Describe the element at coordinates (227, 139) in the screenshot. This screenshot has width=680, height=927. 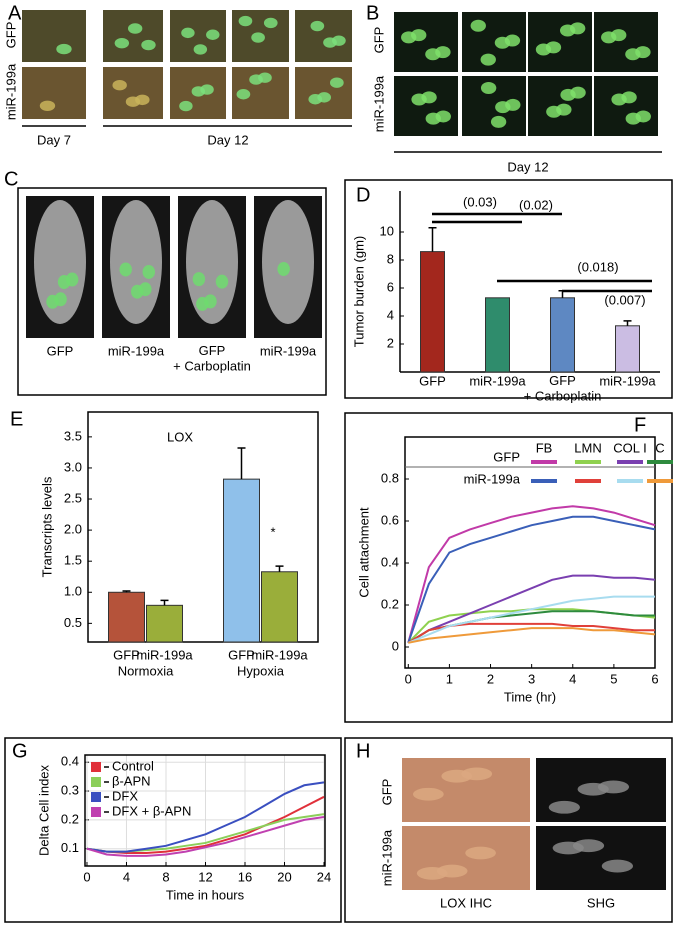
I see `group-label: Day 12` at that location.